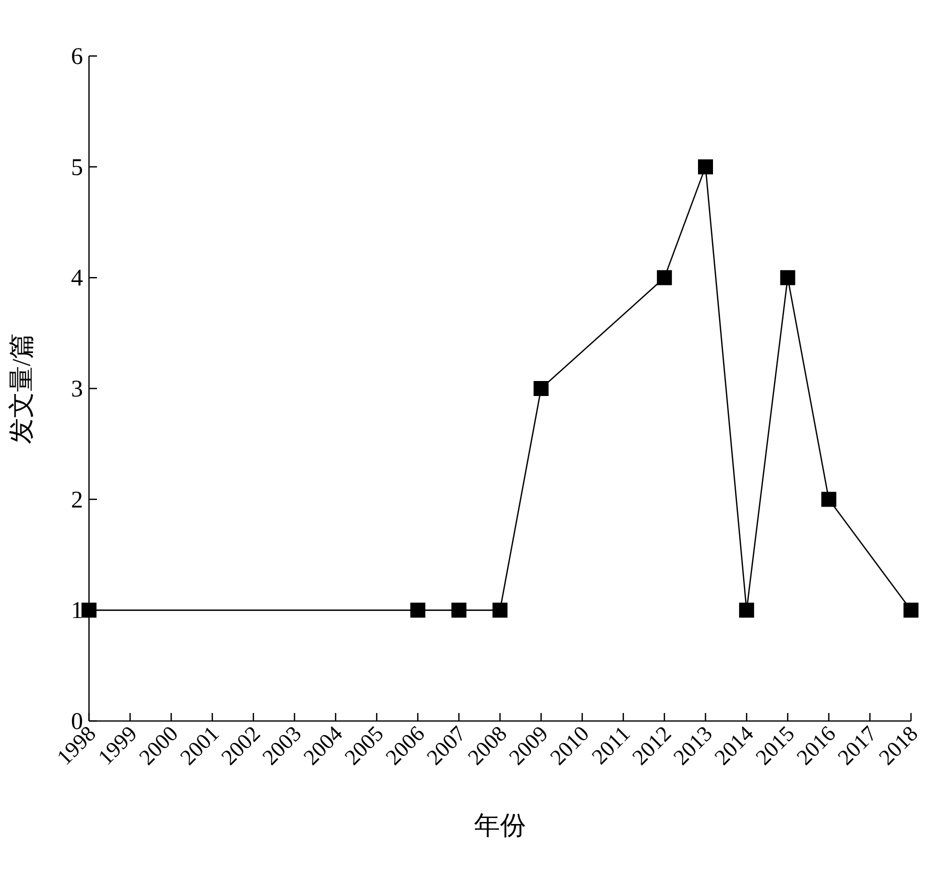 Image resolution: width=940 pixels, height=880 pixels. Describe the element at coordinates (500, 825) in the screenshot. I see `x-axis-title: 年份` at that location.